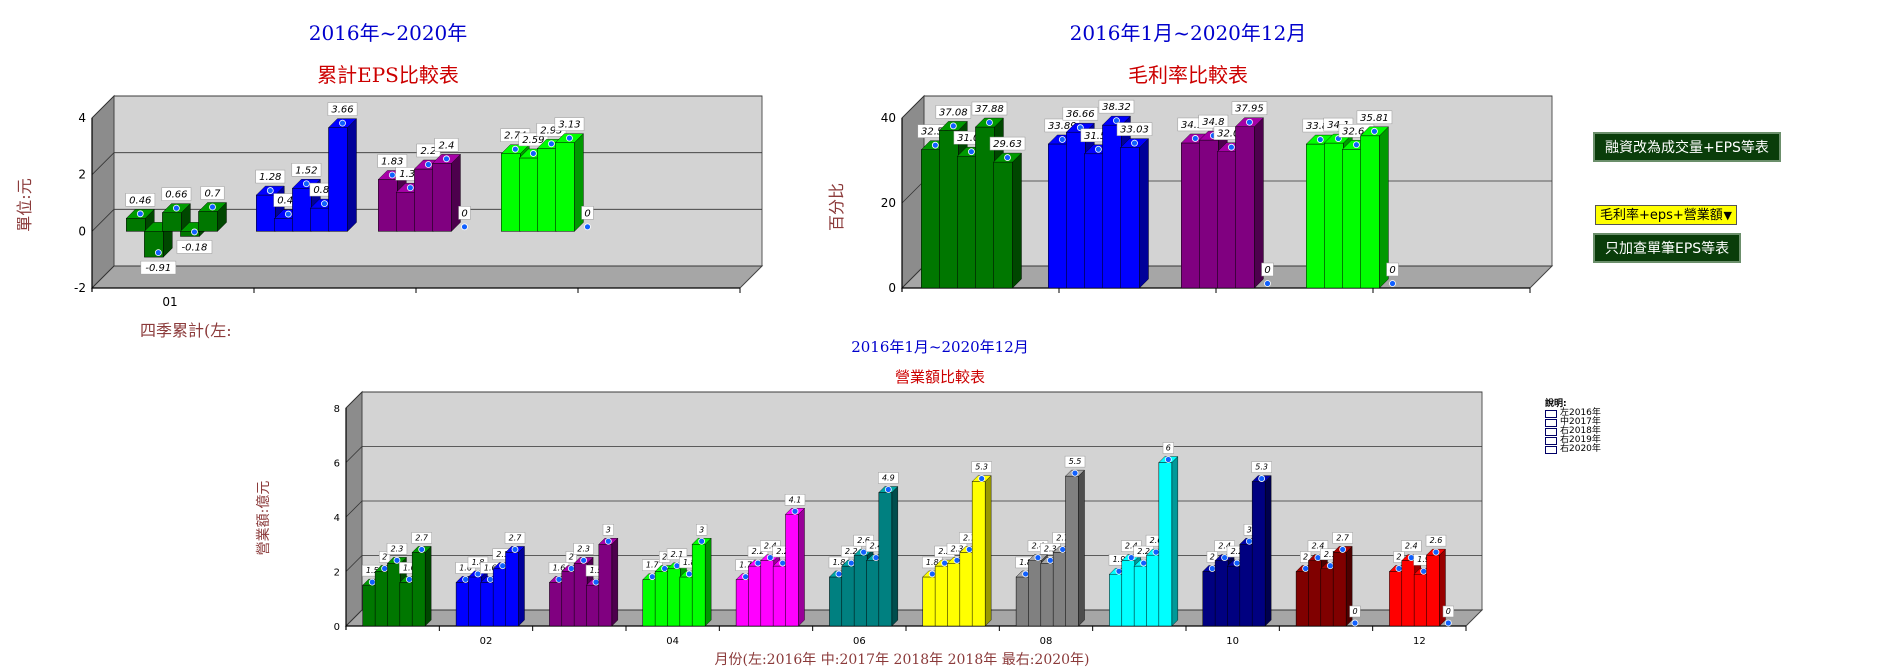  Describe the element at coordinates (176, 195) in the screenshot. I see `data-label: 0.66` at that location.